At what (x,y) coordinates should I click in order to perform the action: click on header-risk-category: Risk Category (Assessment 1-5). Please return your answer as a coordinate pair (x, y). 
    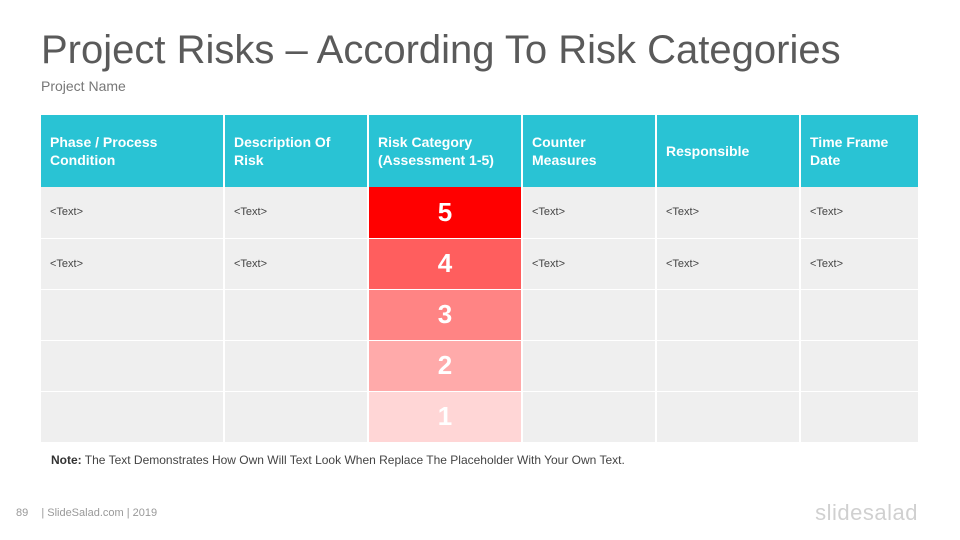
    Looking at the image, I should click on (445, 151).